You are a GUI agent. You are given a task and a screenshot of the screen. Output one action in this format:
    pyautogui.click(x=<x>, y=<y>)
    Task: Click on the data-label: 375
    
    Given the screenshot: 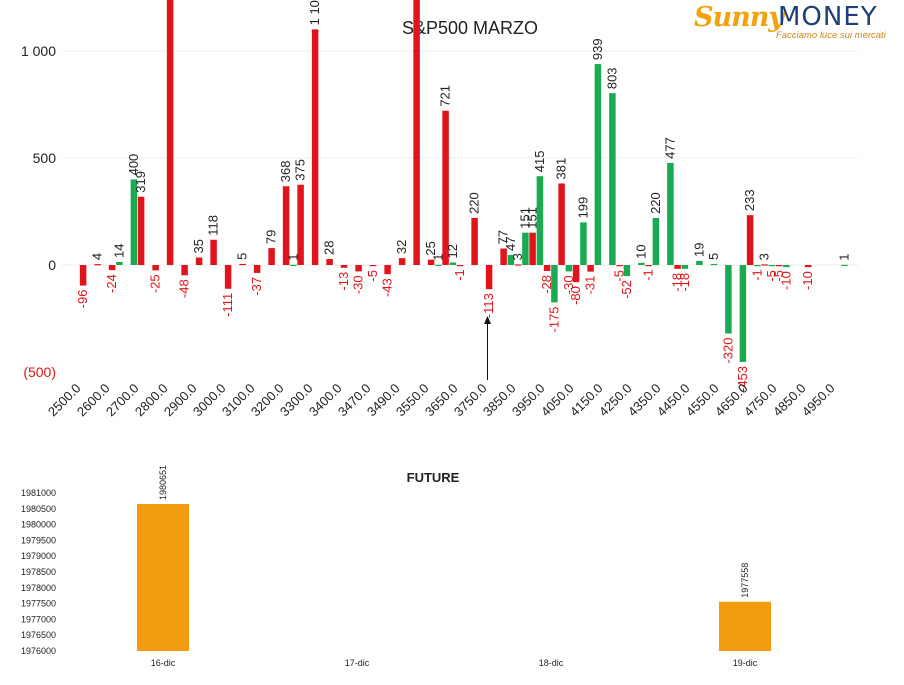 What is the action you would take?
    pyautogui.click(x=300, y=170)
    